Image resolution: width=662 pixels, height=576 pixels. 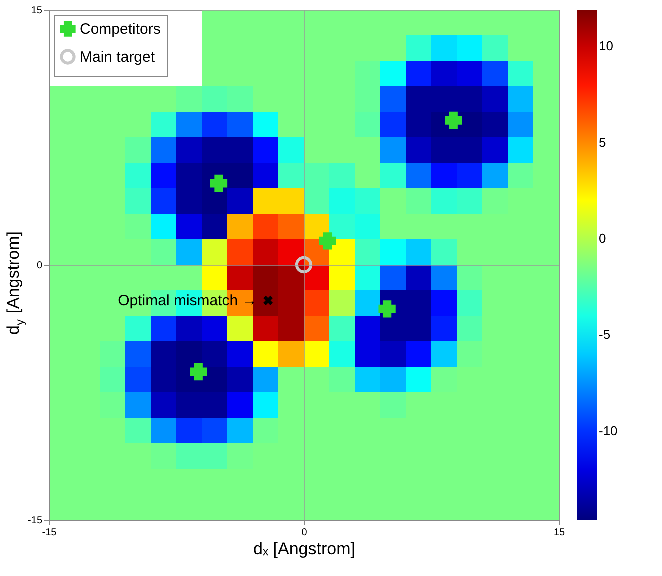 What do you see at coordinates (50, 533) in the screenshot?
I see `x-tick-label: -15` at bounding box center [50, 533].